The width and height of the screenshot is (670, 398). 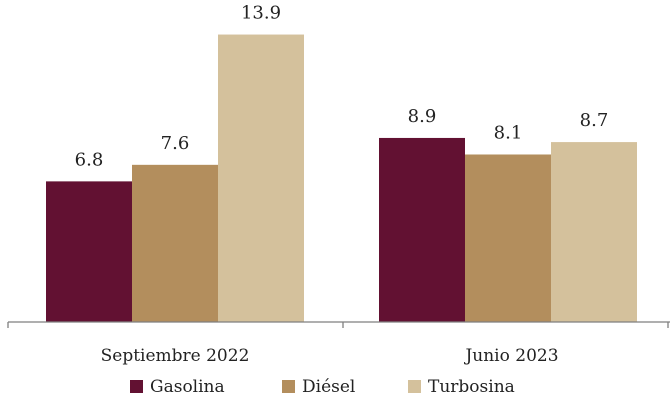 I want to click on value-label-diesel-0: 7.6, so click(x=175, y=143).